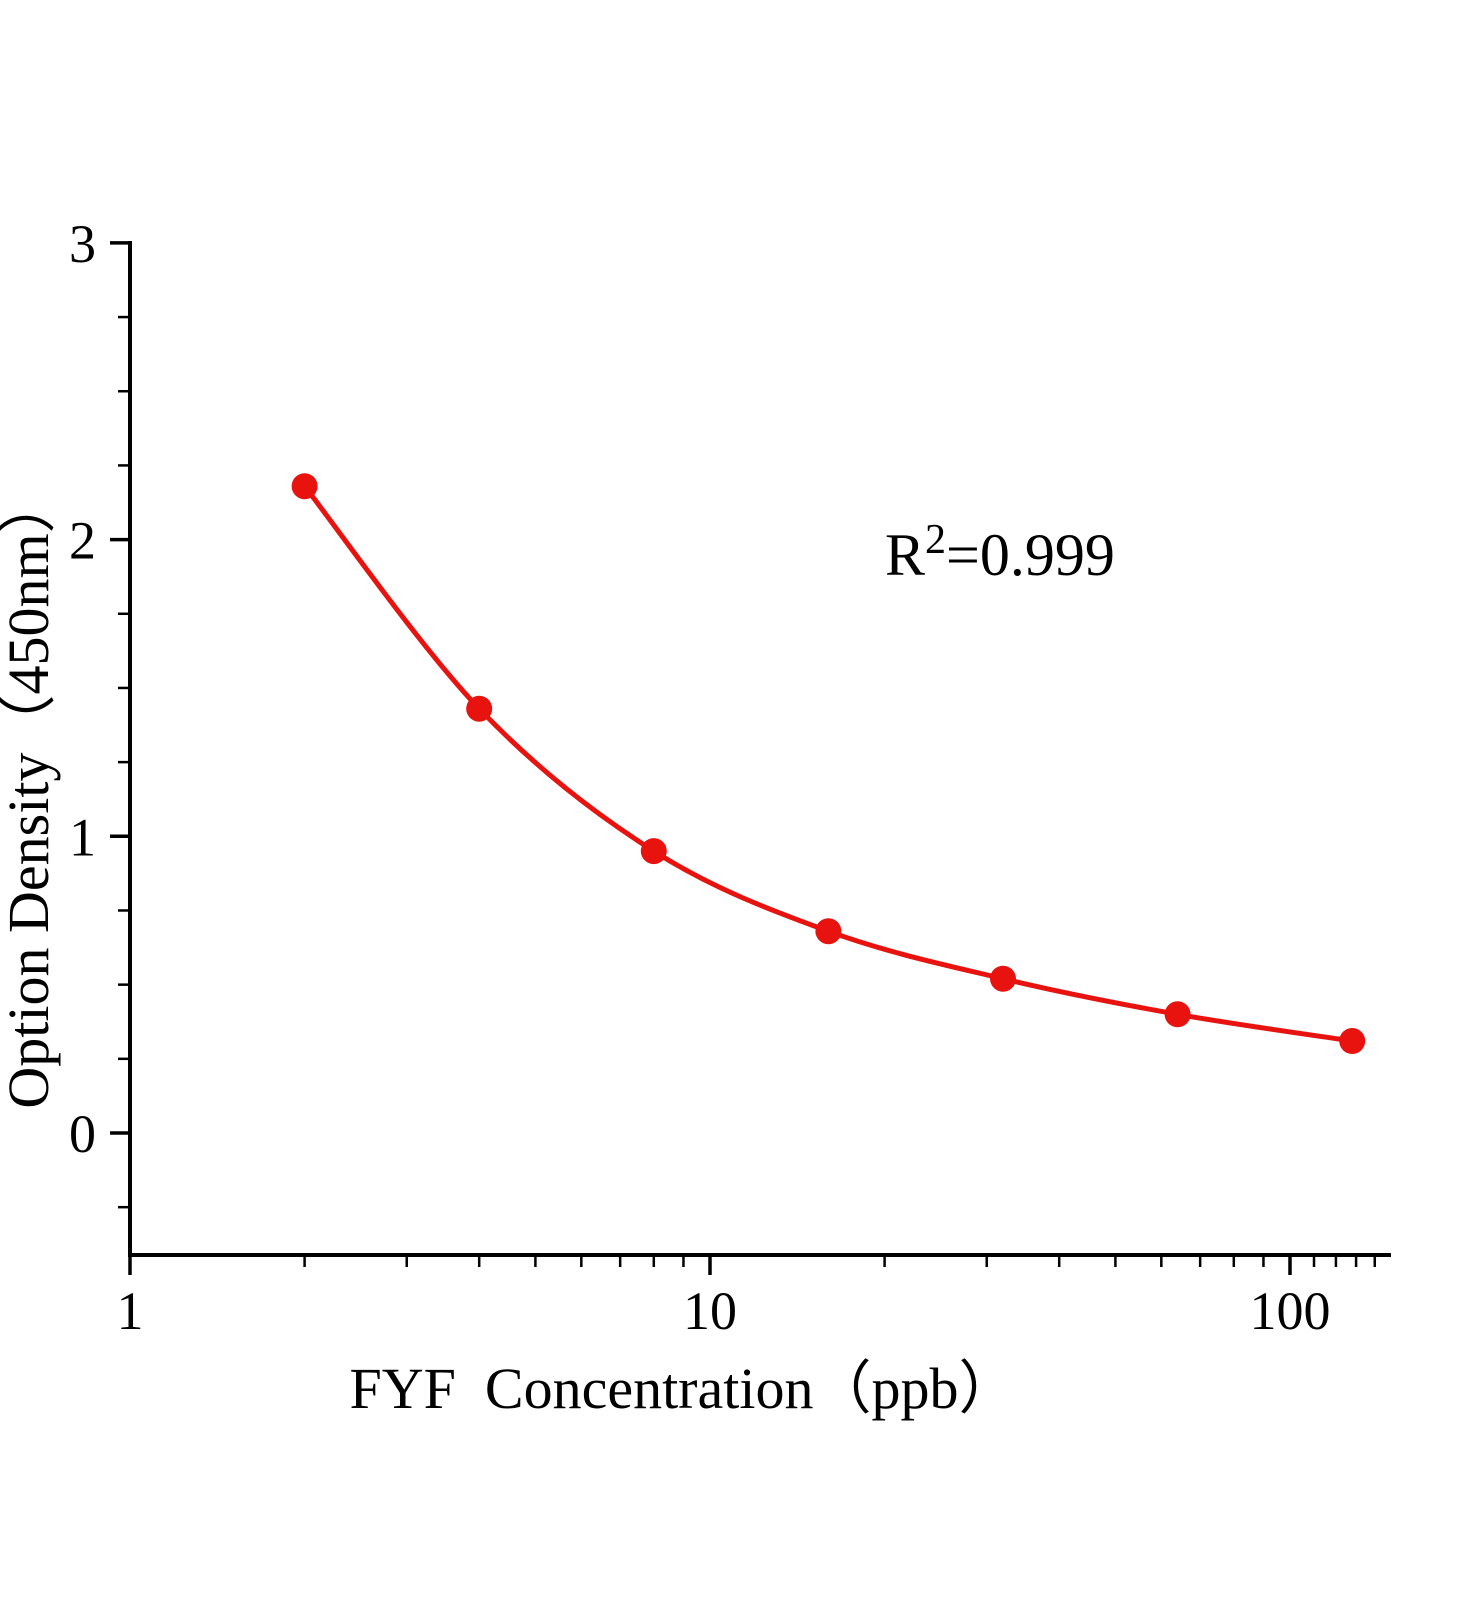  I want to click on y-tick-label: 1, so click(82, 837).